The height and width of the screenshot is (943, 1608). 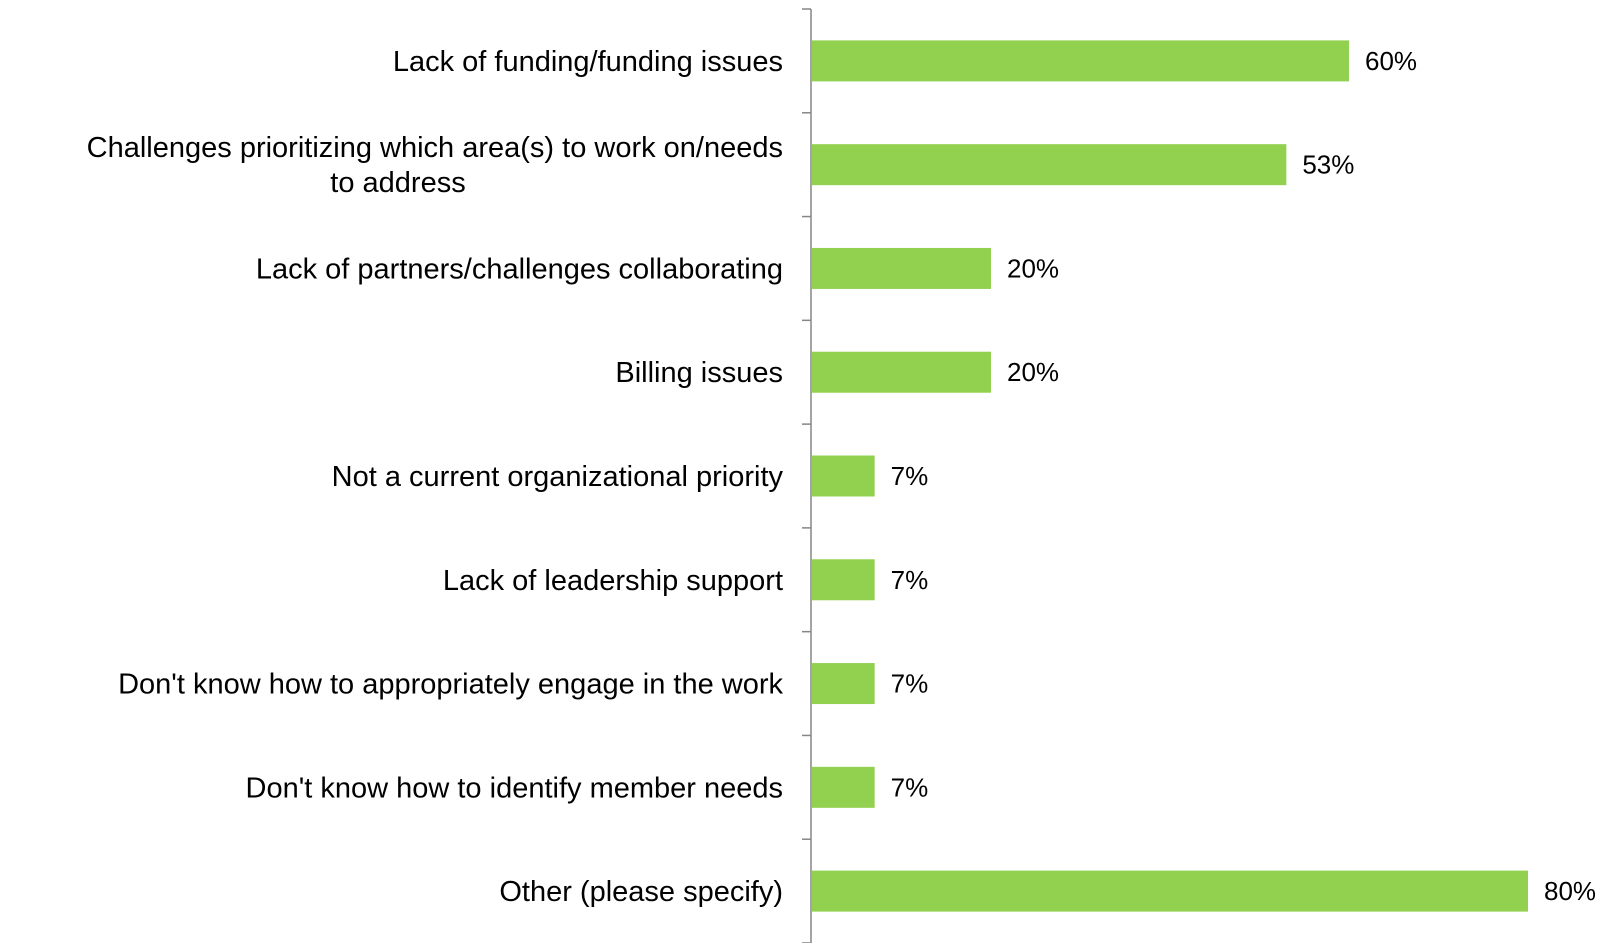 I want to click on data-label: 60%, so click(x=1391, y=61).